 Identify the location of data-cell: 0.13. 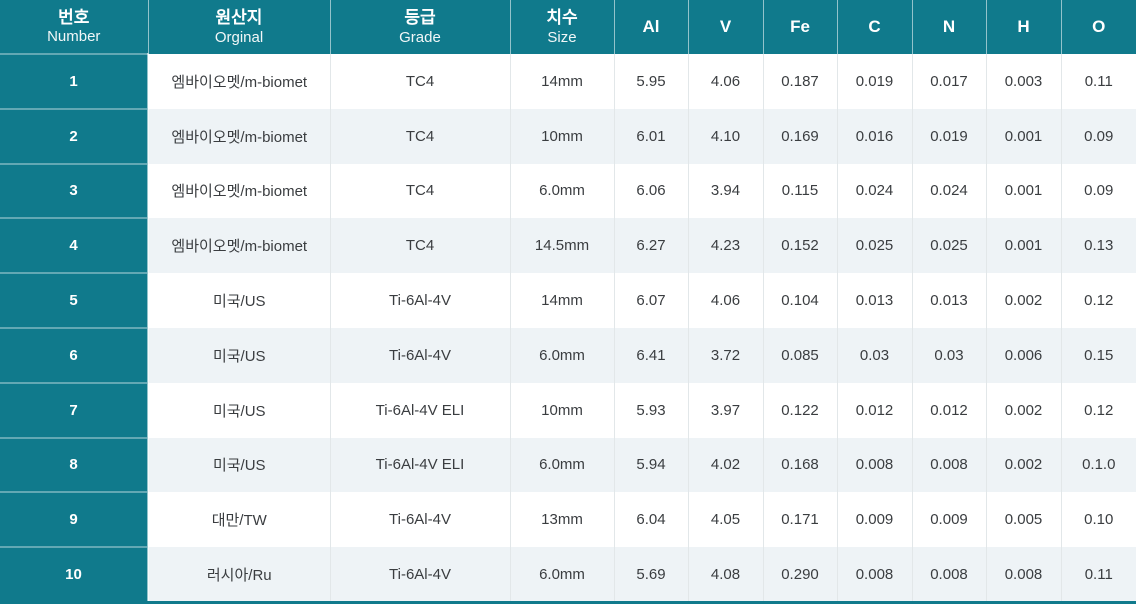
(1098, 246).